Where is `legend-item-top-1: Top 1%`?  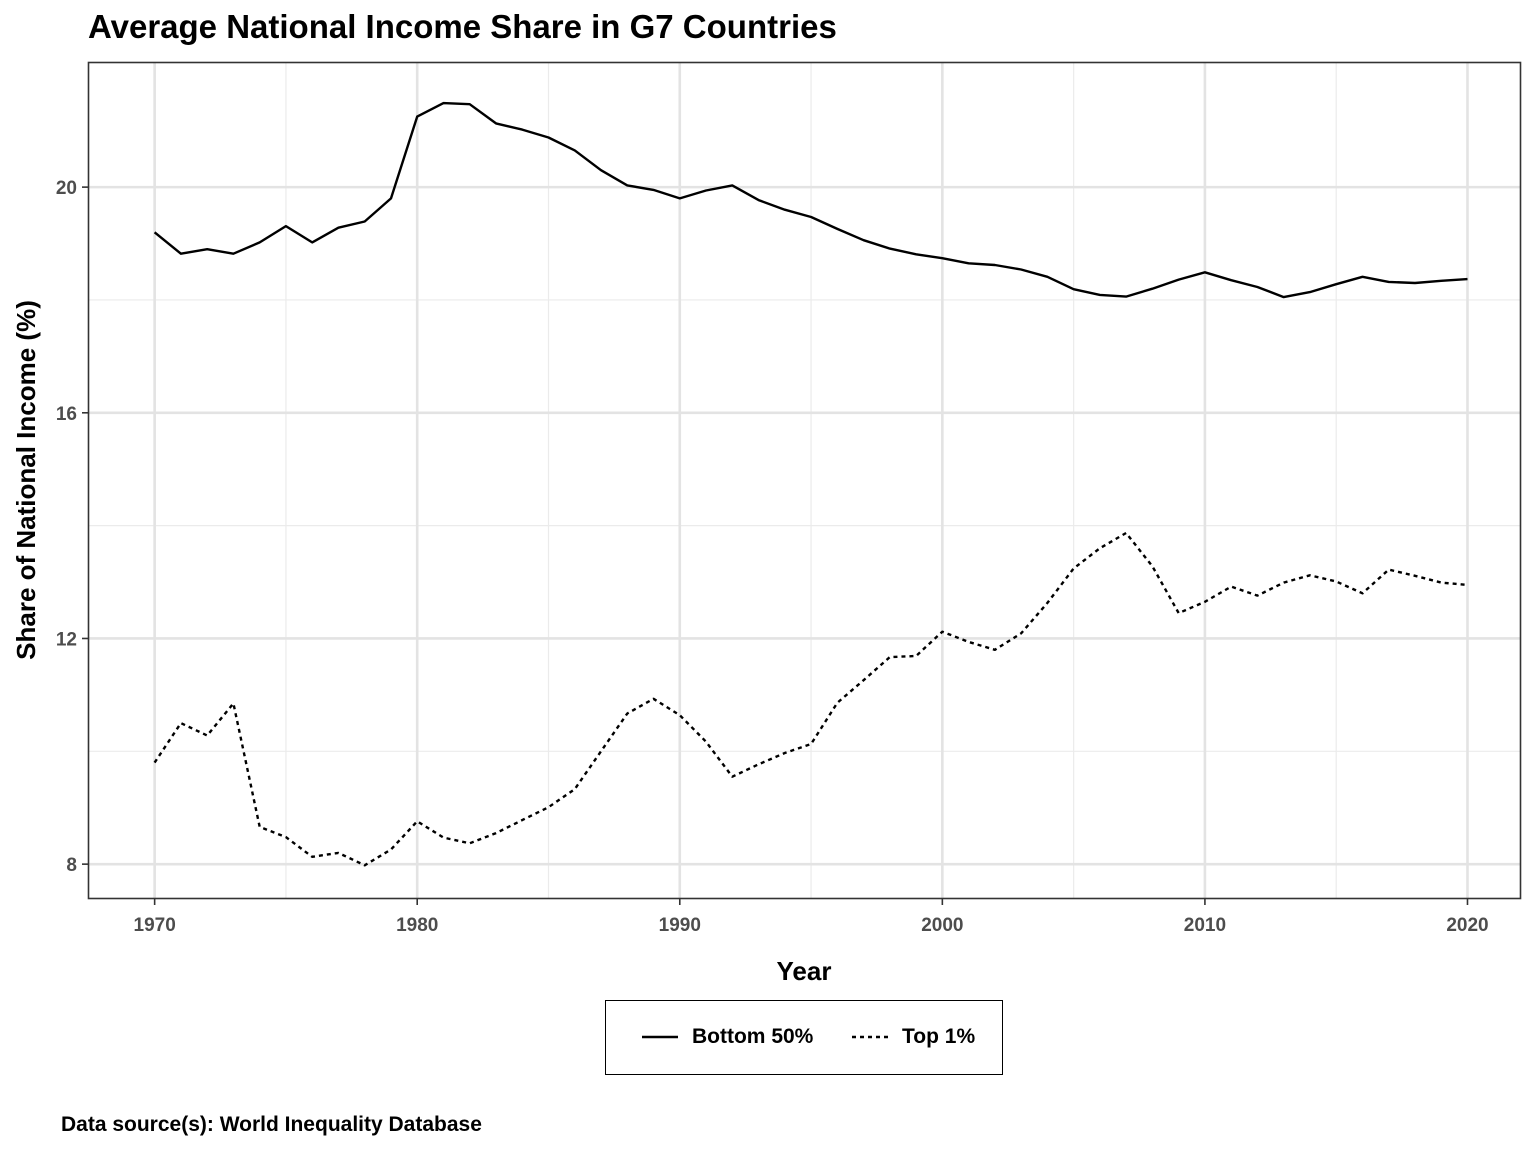
legend-item-top-1: Top 1% is located at coordinates (912, 1037).